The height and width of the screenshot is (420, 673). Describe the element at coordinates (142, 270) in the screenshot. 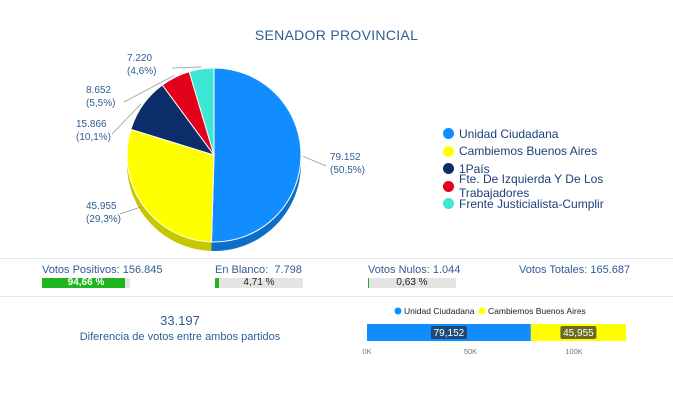

I see `stat-value: 156.845` at that location.